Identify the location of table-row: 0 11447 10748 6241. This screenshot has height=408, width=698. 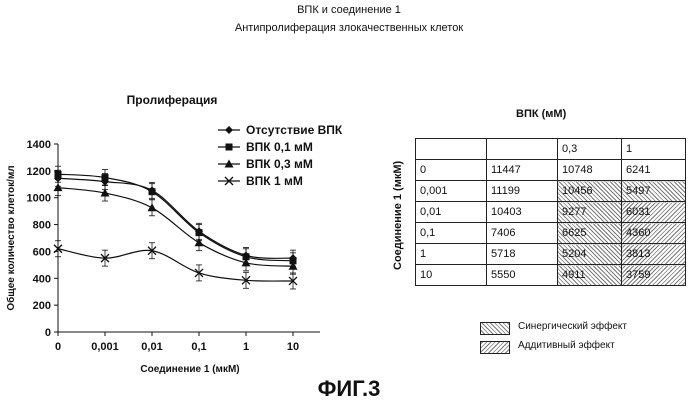
(550, 170).